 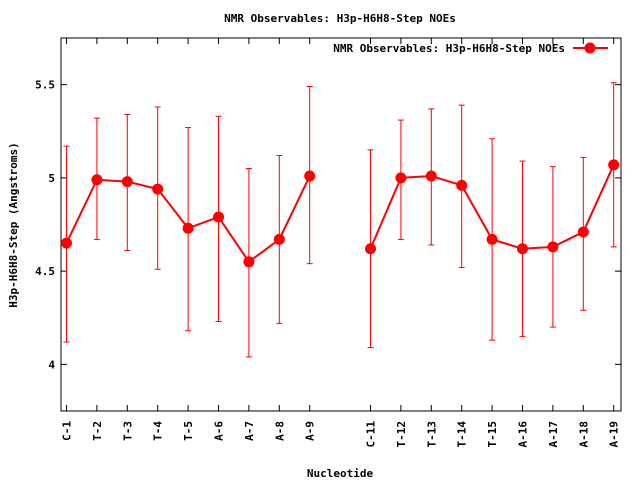 I want to click on x-tick-label: A-16, so click(x=523, y=434).